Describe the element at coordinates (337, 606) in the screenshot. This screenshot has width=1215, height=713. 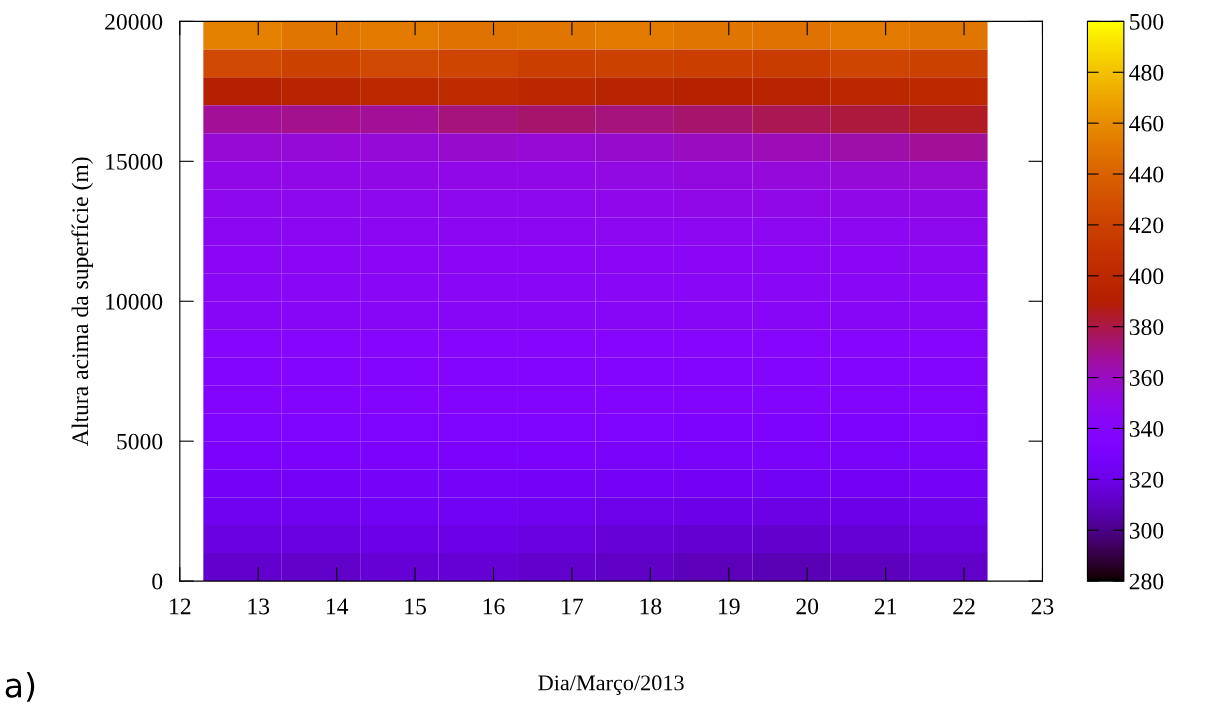
I see `x-tick-label: 14` at that location.